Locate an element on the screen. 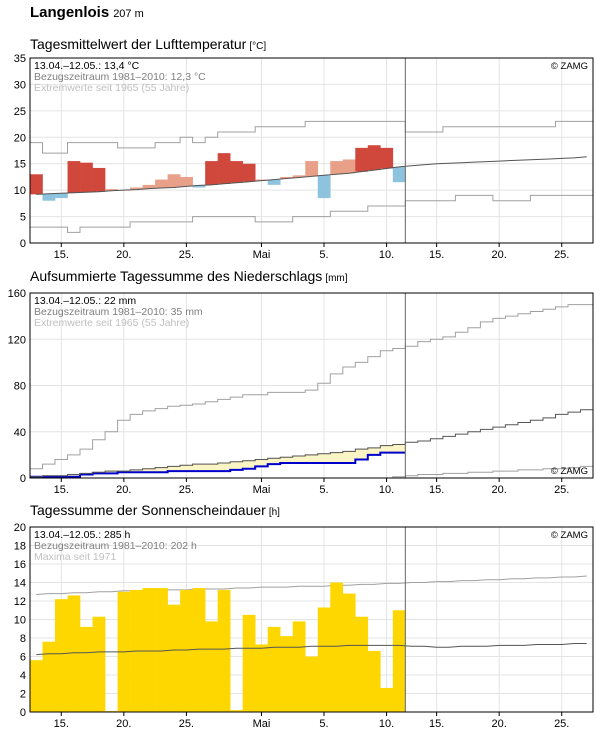 The height and width of the screenshot is (729, 596). sunshine-xtick-label: 10. is located at coordinates (386, 723).